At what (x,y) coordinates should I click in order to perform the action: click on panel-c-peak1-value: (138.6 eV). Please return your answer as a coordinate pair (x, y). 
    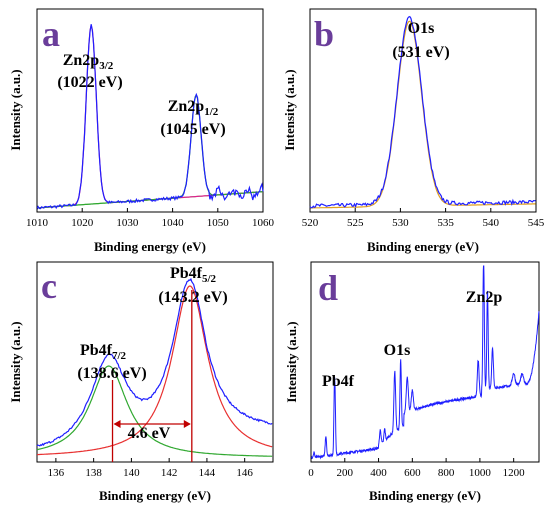
    Looking at the image, I should click on (111, 373).